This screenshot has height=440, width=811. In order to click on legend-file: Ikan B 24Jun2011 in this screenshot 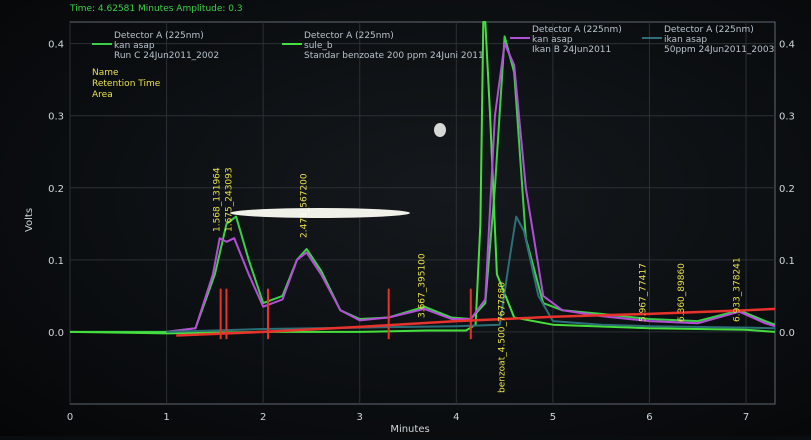, I will do `click(571, 50)`.